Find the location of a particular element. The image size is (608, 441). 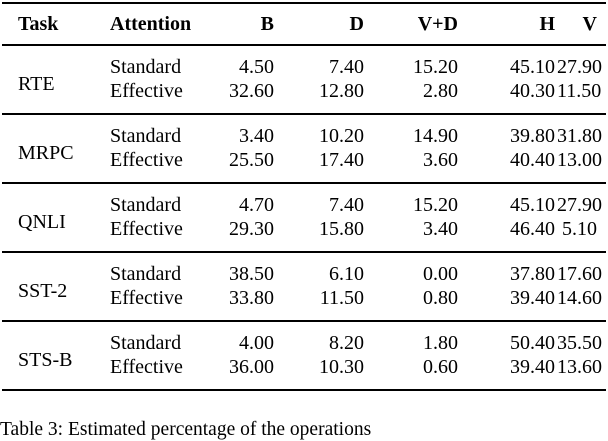

table-row: Effective 33.80 11.50 0.80 39.40 14.60 is located at coordinates (304, 303).